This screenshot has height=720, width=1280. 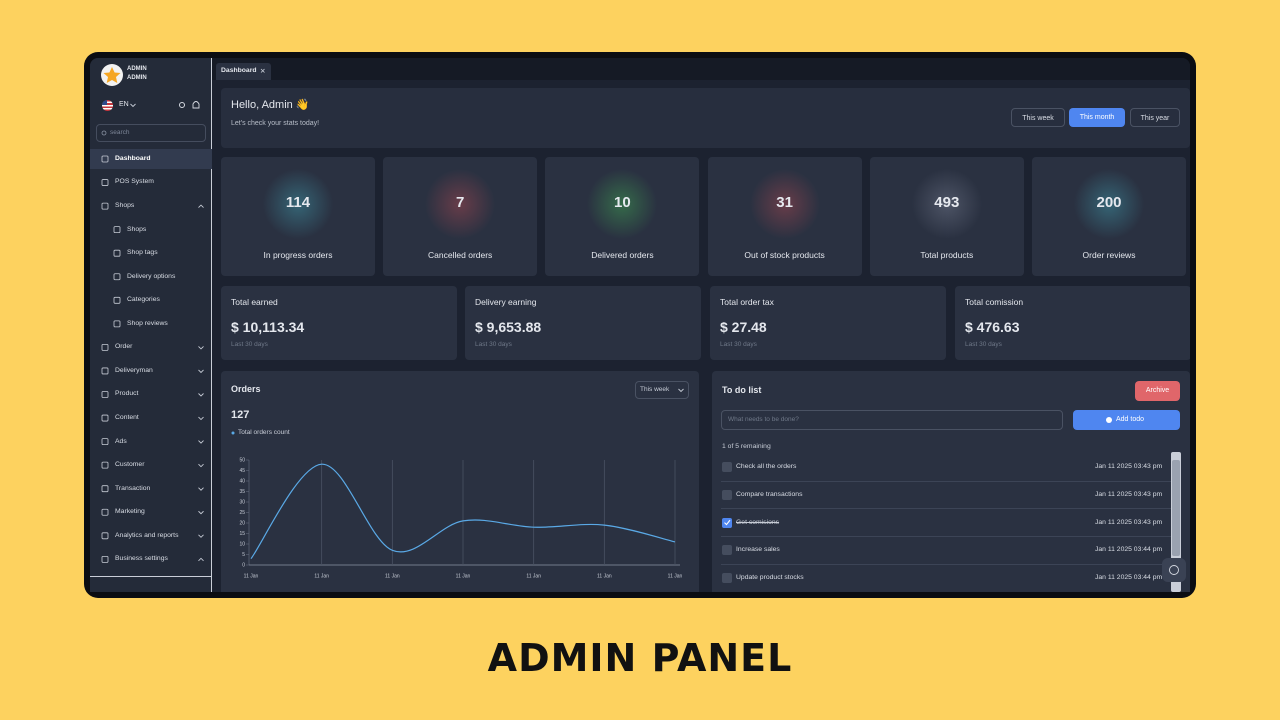 I want to click on earning-title: Total earned, so click(x=254, y=301).